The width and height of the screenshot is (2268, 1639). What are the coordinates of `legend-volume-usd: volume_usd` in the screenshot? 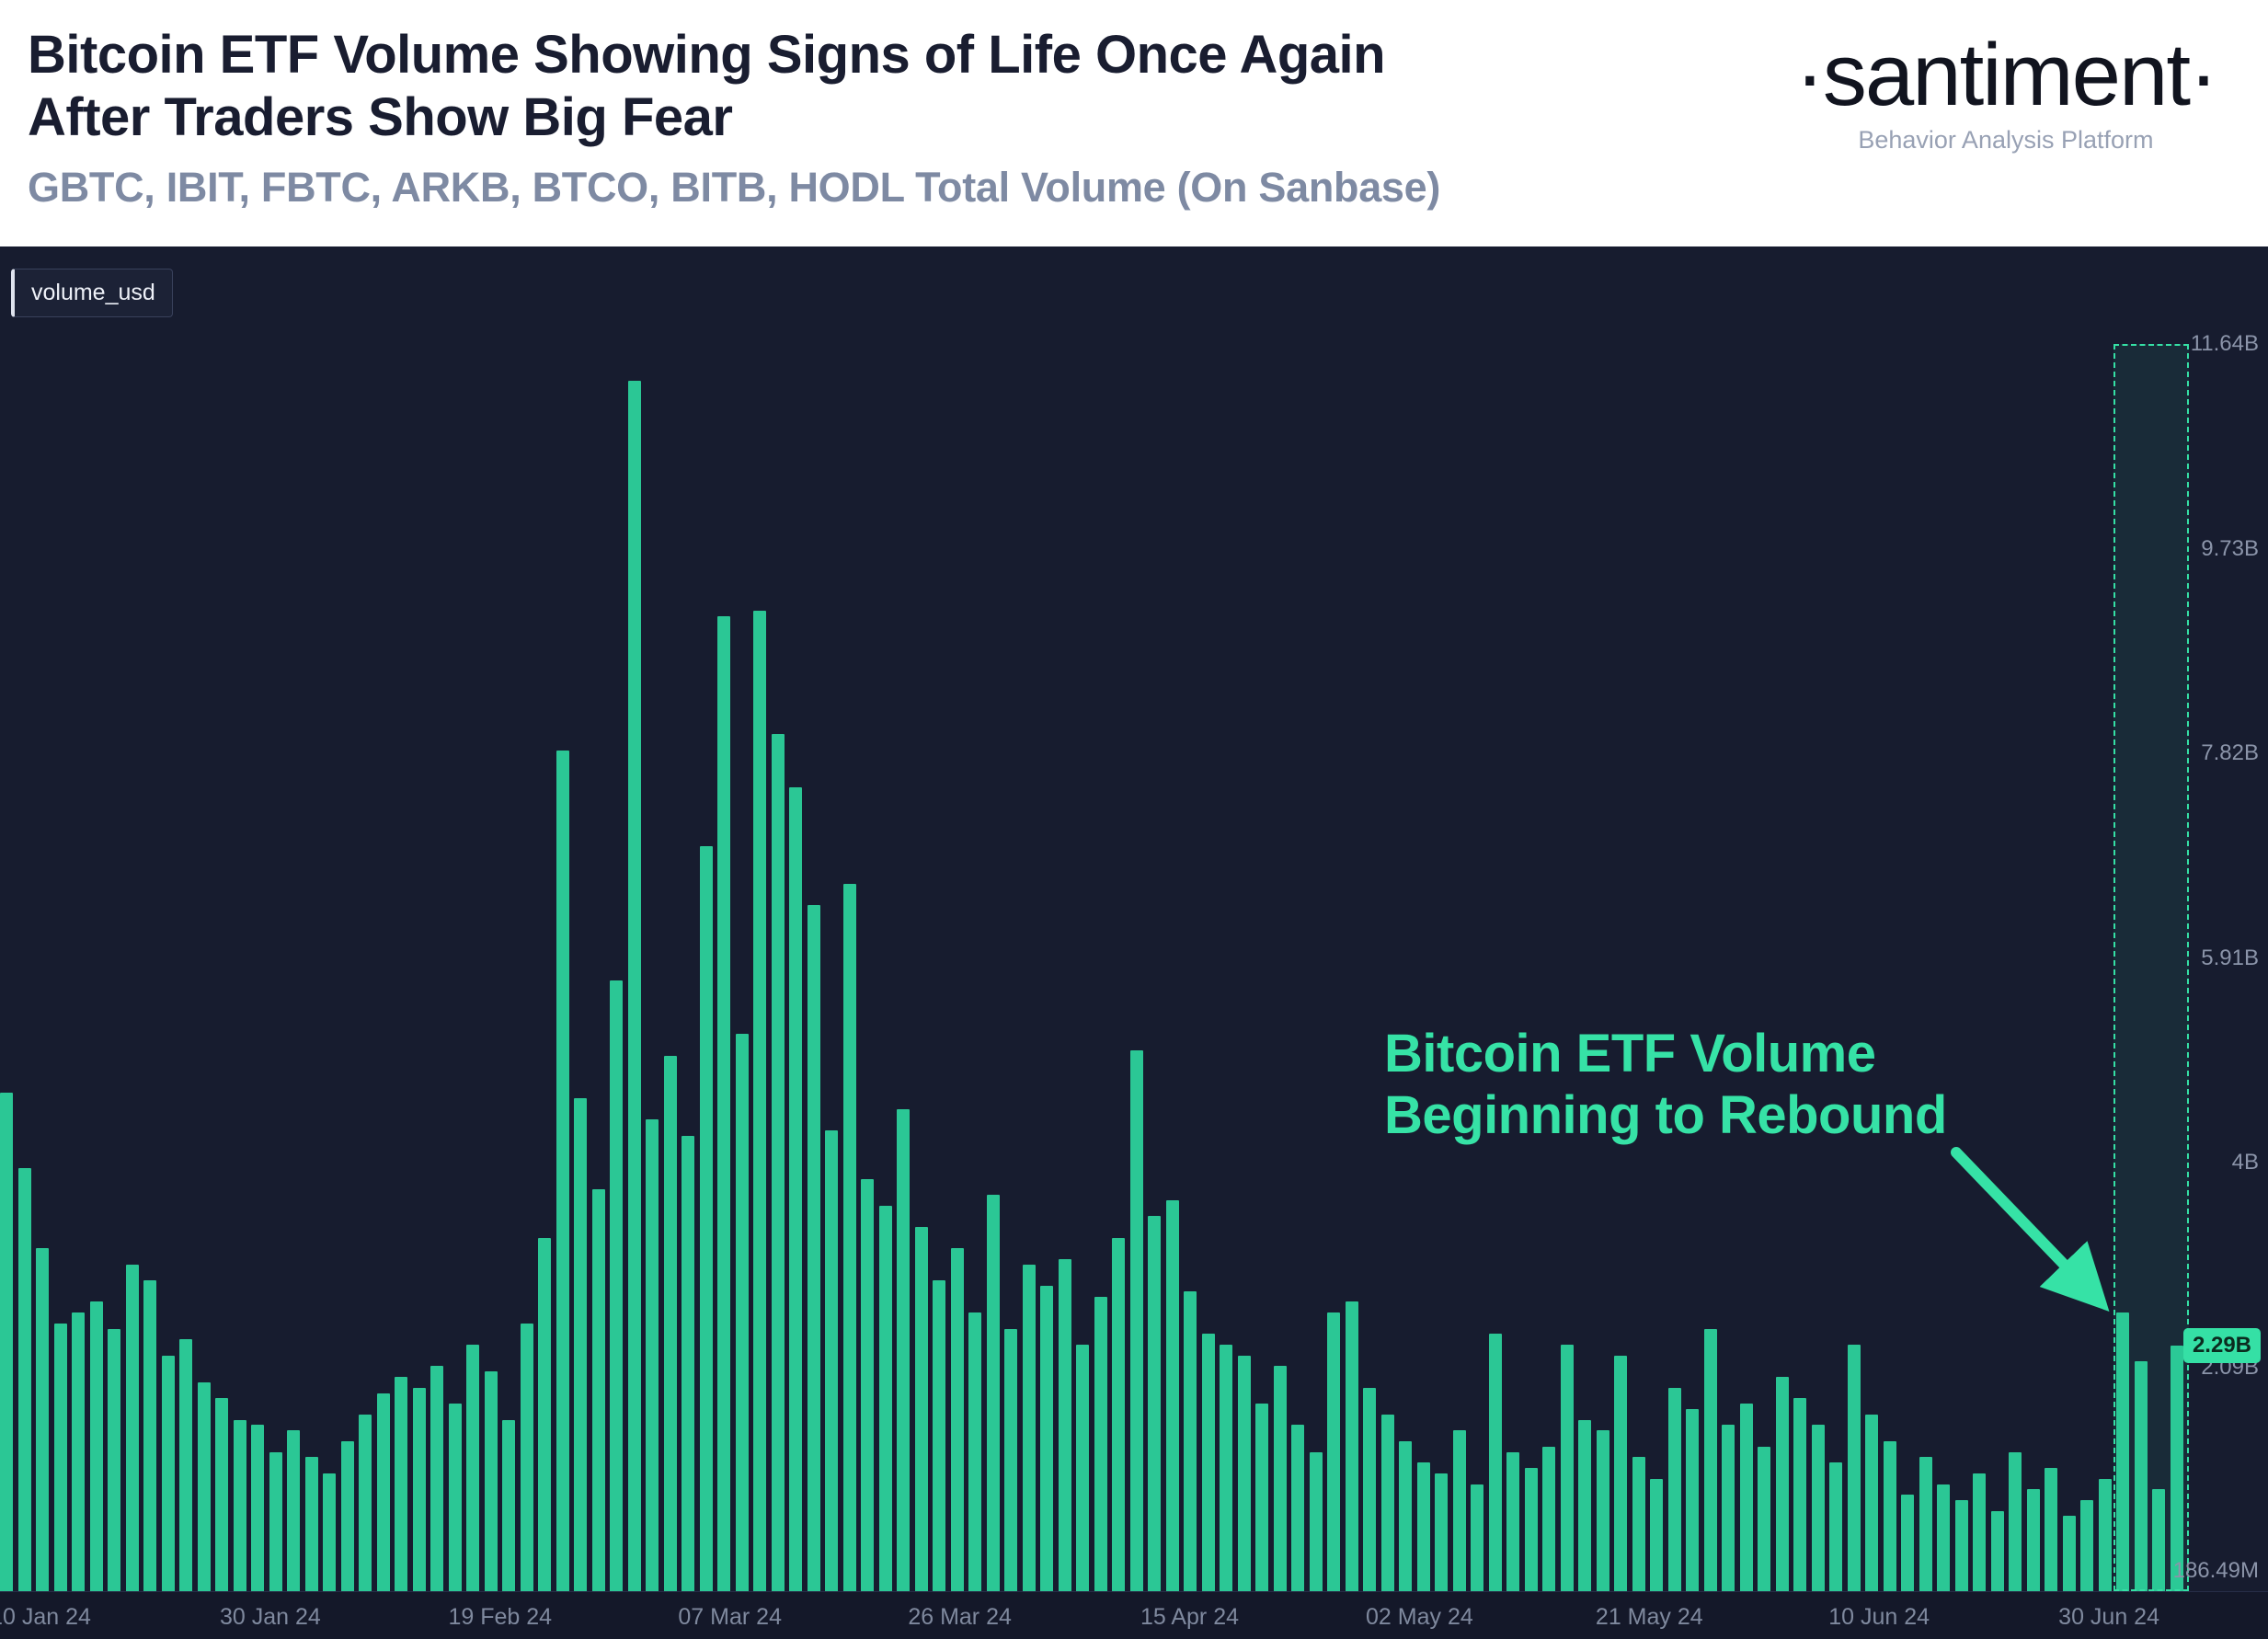 It's located at (92, 293).